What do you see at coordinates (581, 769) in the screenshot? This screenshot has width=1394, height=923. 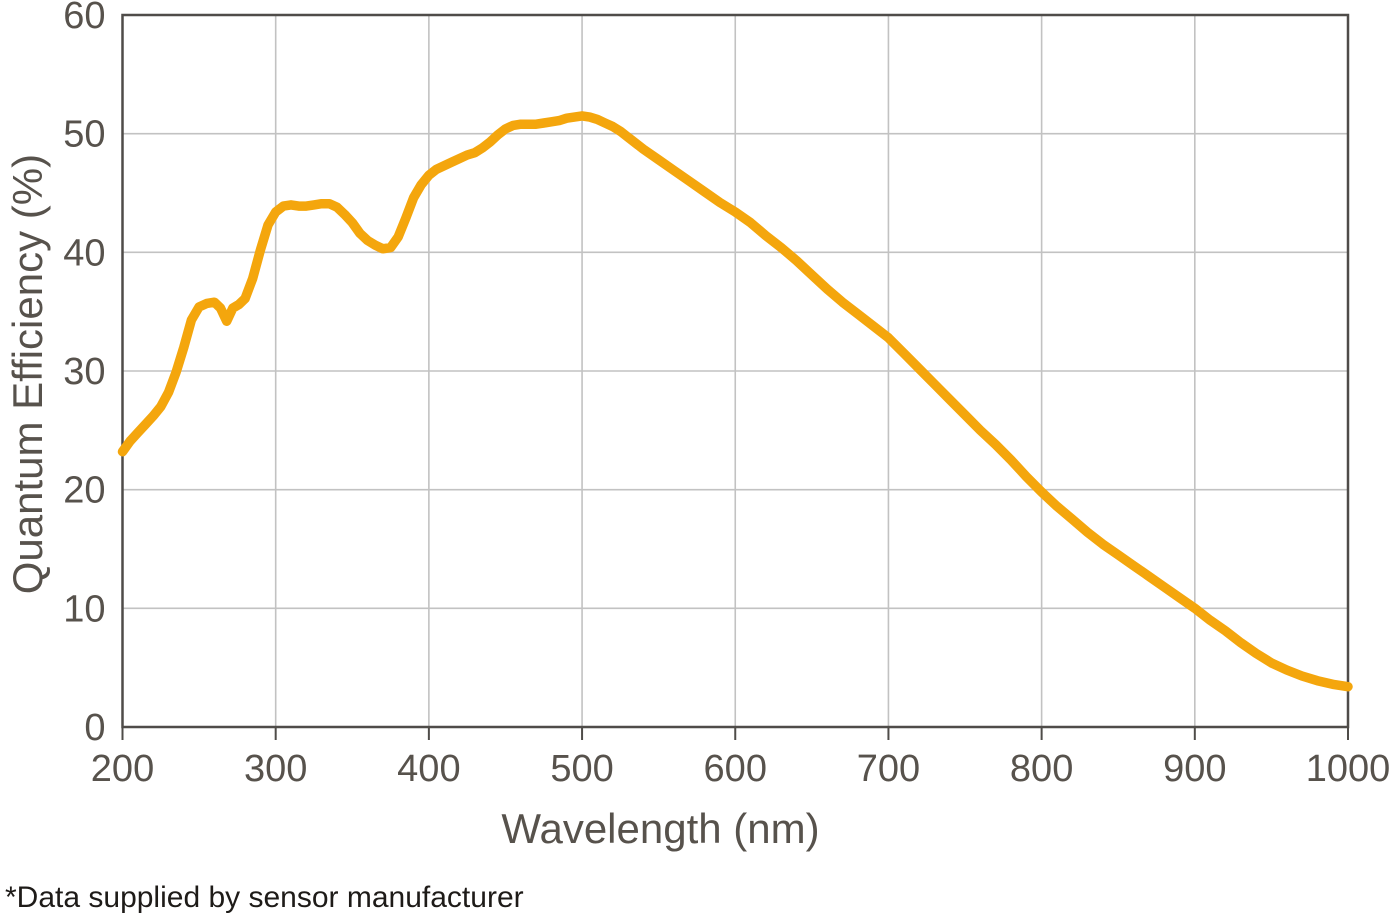 I see `x-tick-label-500: 500` at bounding box center [581, 769].